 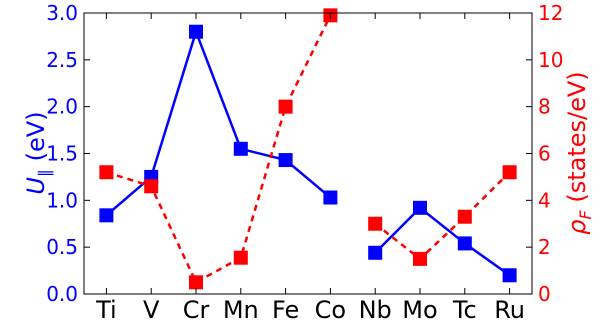 I want to click on left-y-tick-label: 1.5, so click(x=62, y=154).